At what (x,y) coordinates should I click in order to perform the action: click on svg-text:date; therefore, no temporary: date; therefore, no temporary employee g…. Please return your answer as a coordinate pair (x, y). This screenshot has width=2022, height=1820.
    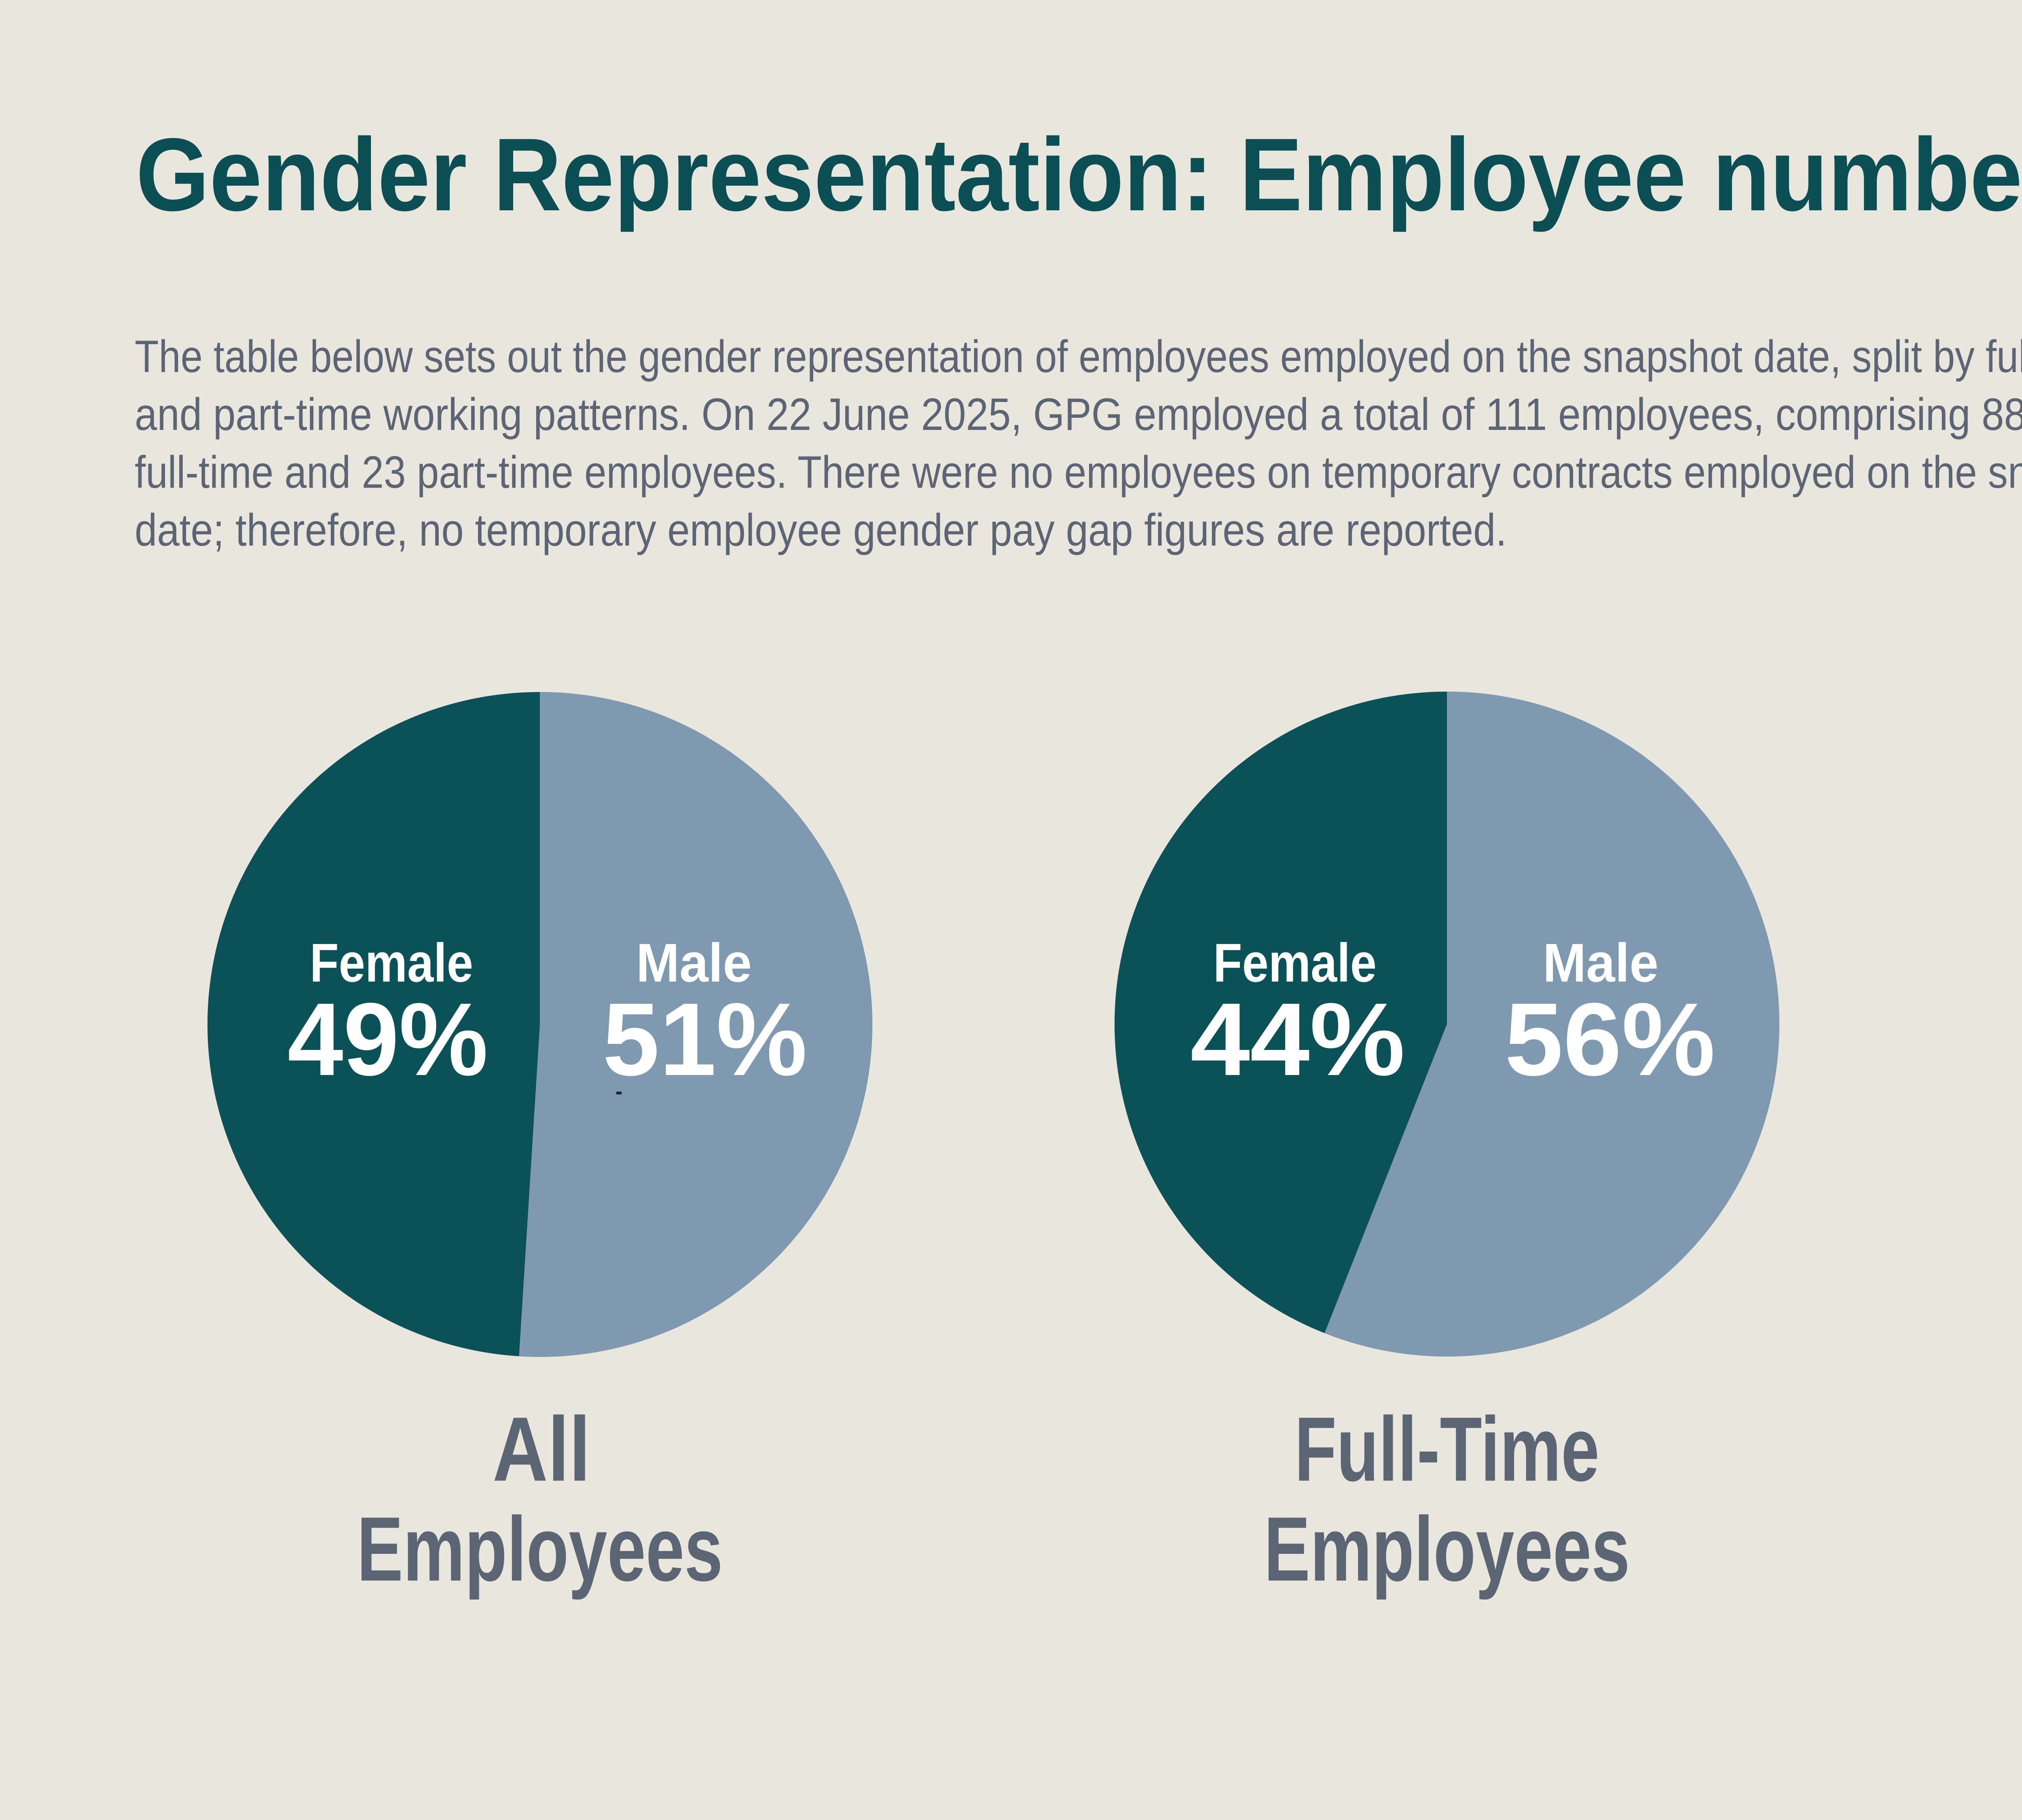
    Looking at the image, I should click on (821, 530).